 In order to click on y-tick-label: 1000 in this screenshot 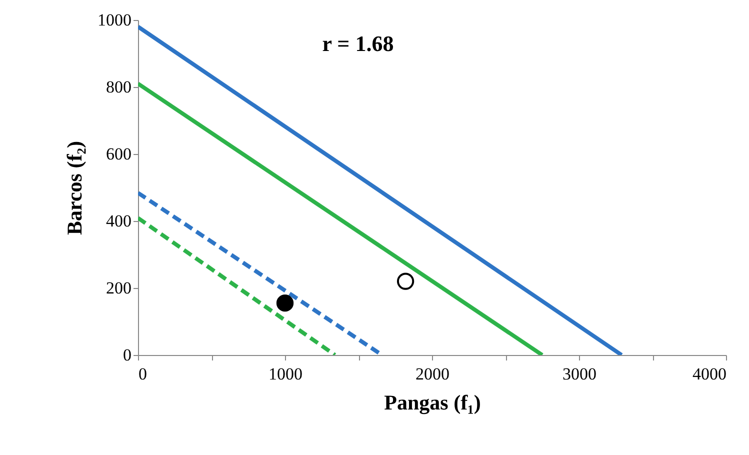, I will do `click(115, 20)`.